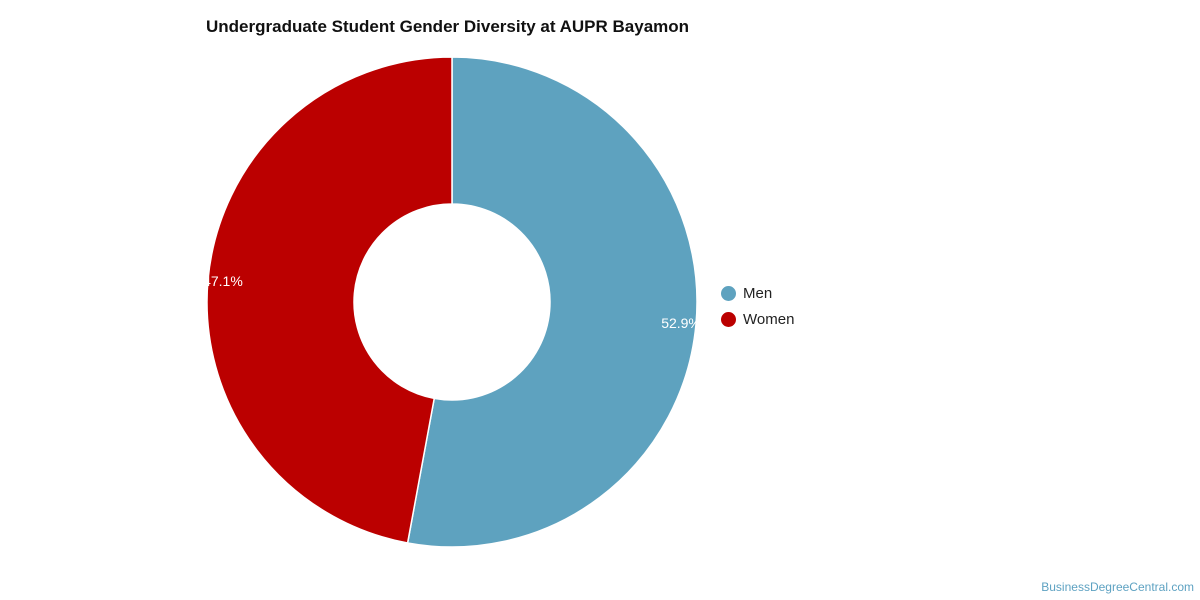  Describe the element at coordinates (769, 319) in the screenshot. I see `legend-label-women: Women` at that location.